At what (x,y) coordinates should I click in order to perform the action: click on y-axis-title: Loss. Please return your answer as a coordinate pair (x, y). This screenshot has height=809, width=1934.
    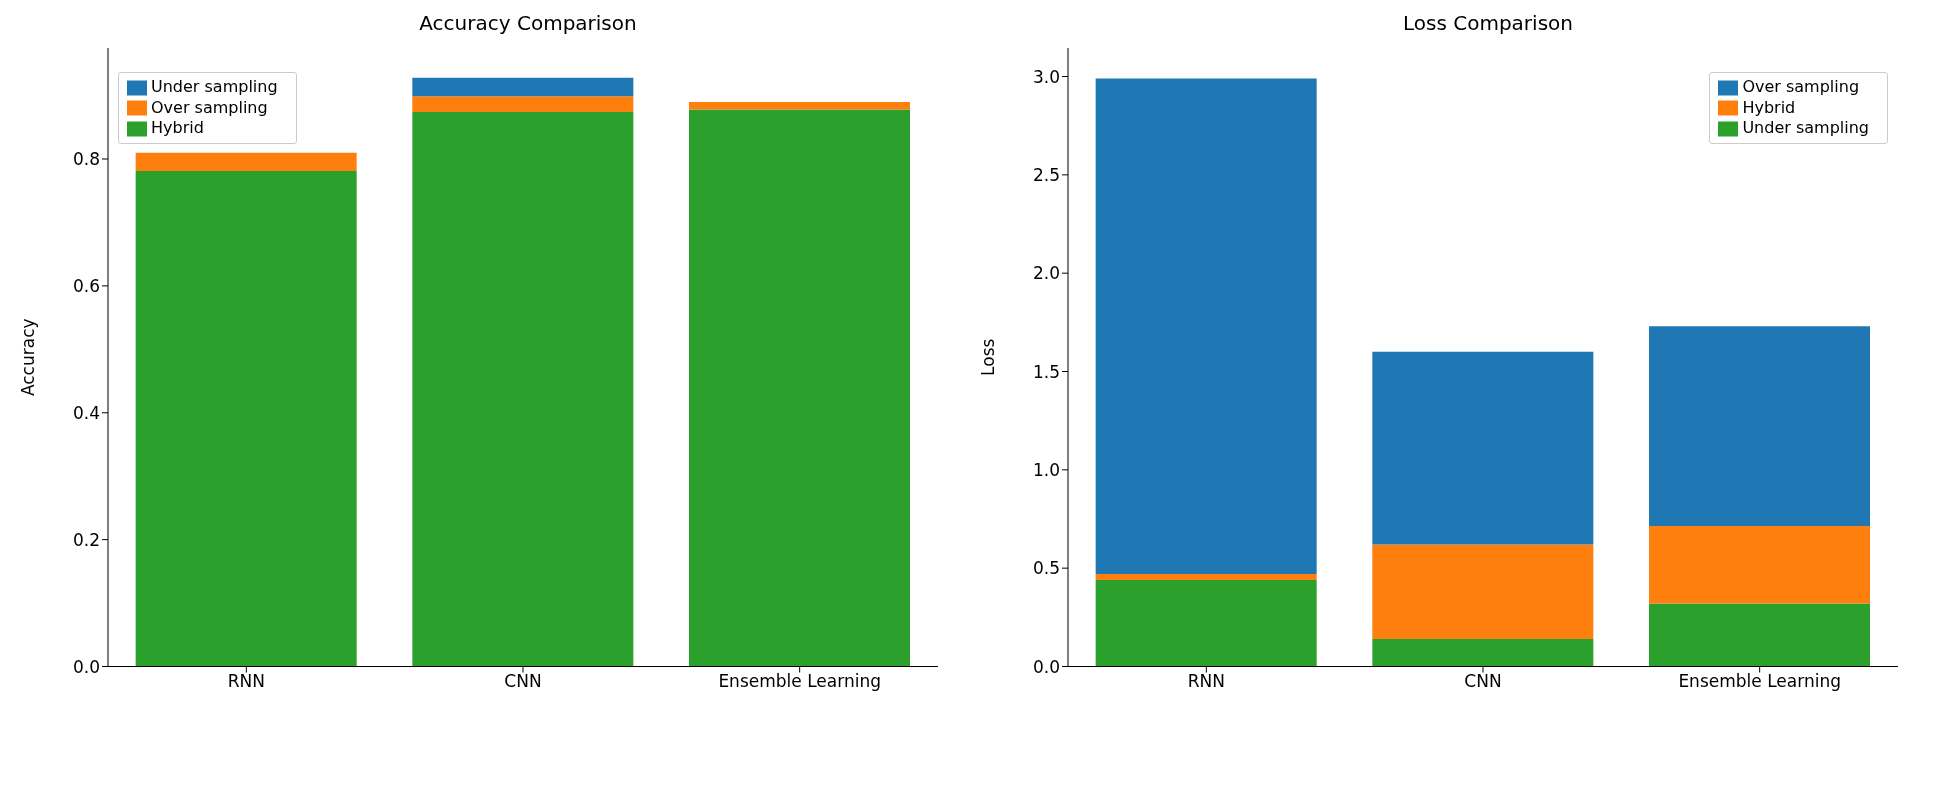
    Looking at the image, I should click on (988, 357).